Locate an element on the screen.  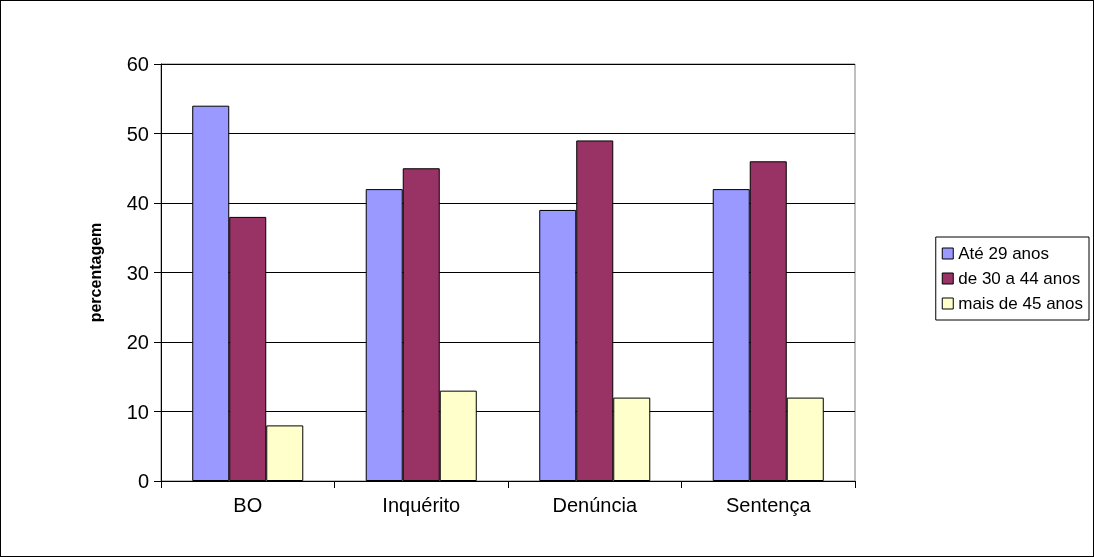
y-axis-title: percentagem is located at coordinates (95, 272).